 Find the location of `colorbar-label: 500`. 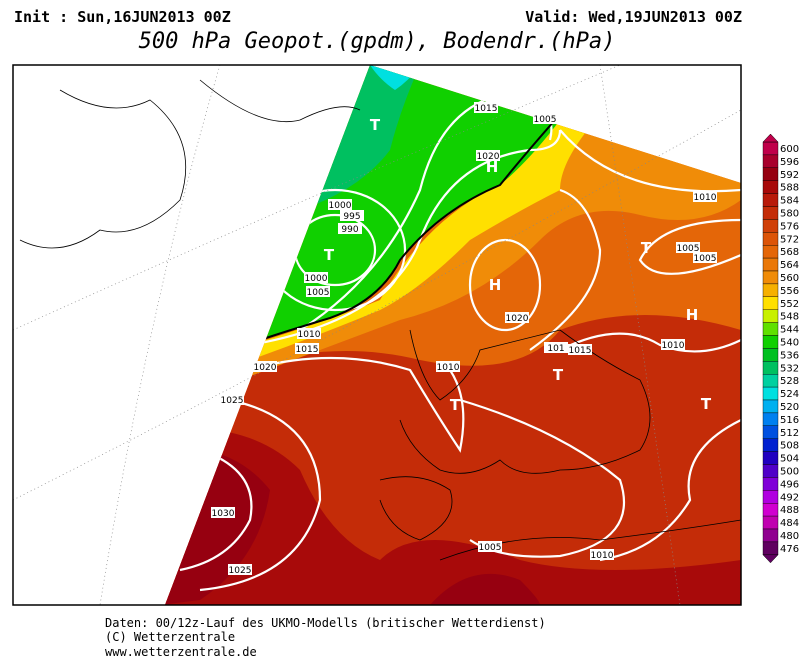

colorbar-label: 500 is located at coordinates (789, 472).